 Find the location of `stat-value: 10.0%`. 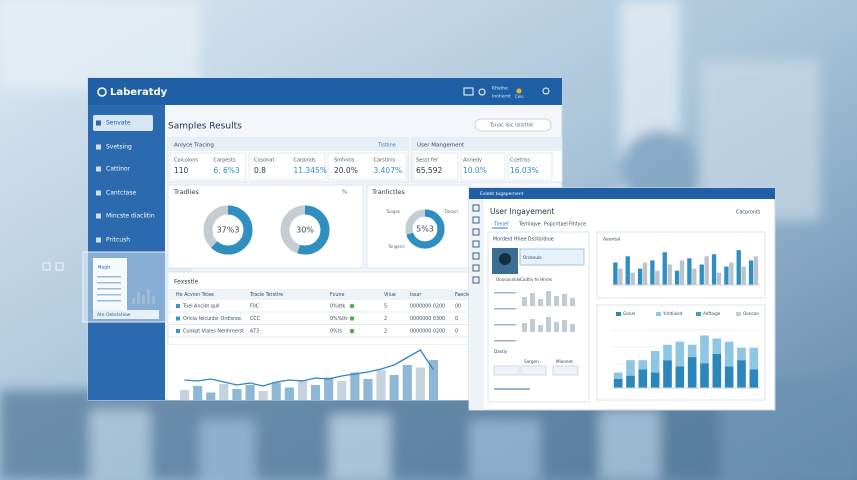

stat-value: 10.0% is located at coordinates (475, 170).